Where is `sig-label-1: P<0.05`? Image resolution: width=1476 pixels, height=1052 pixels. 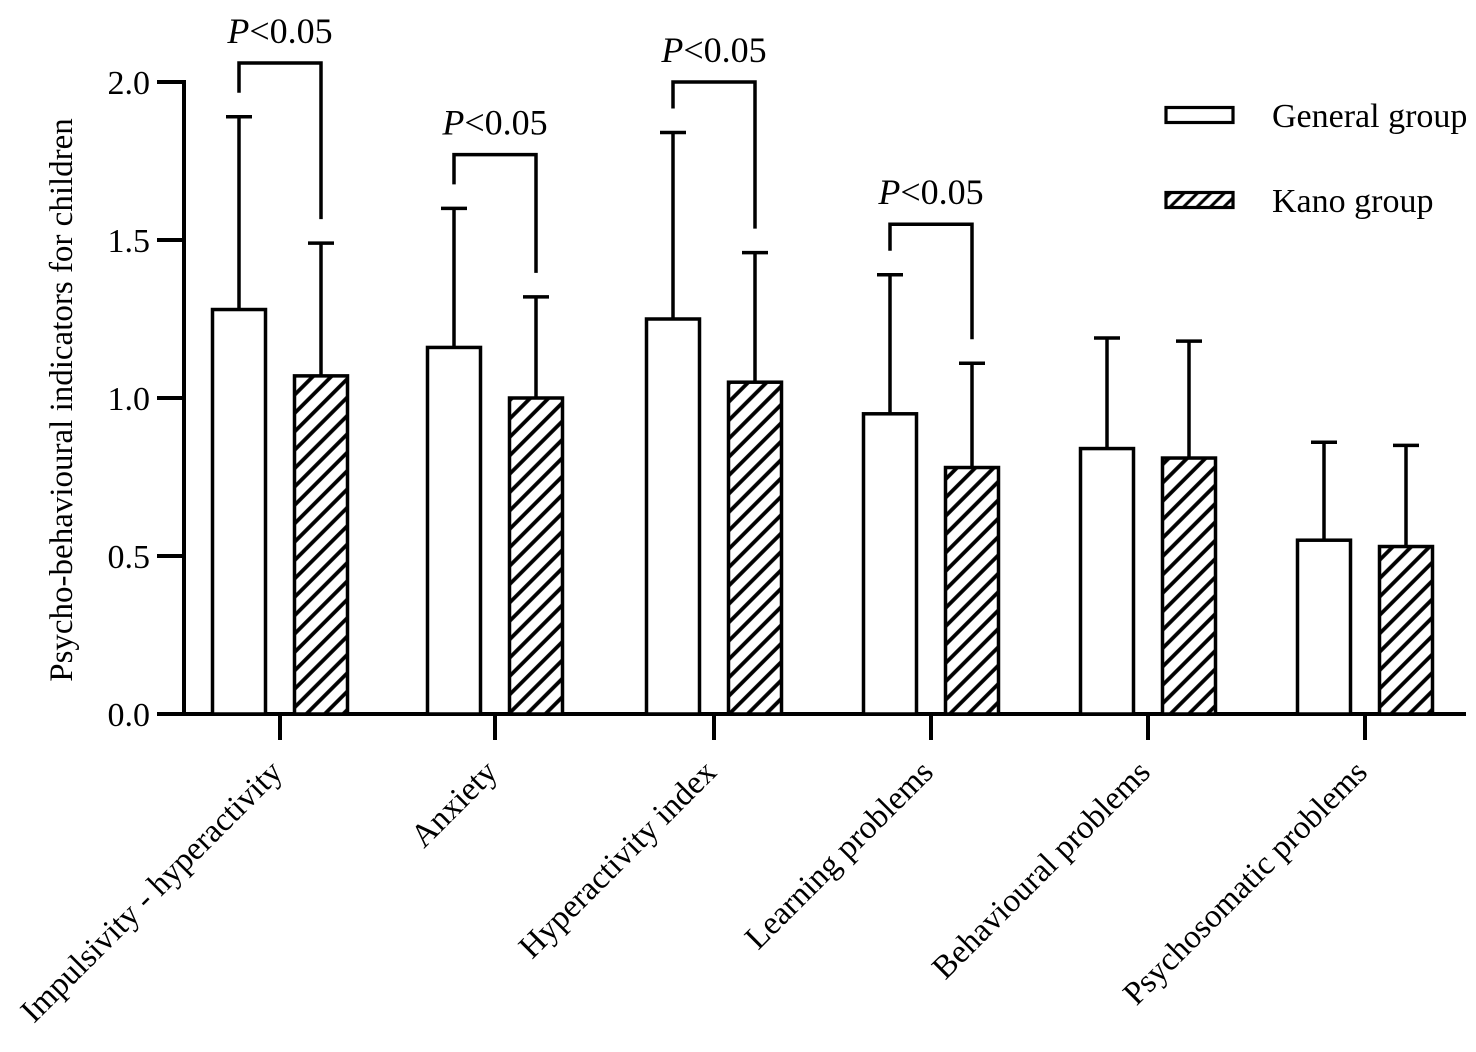 sig-label-1: P<0.05 is located at coordinates (494, 123).